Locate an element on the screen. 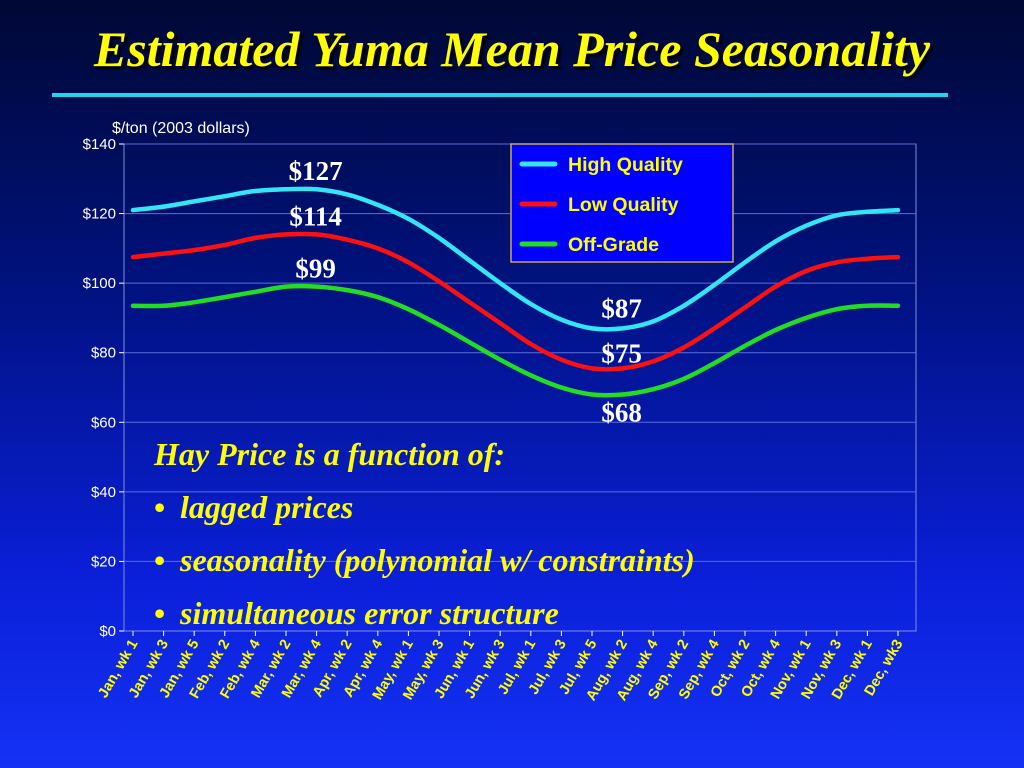 This screenshot has height=768, width=1024. legend-label-high-quality: High Quality is located at coordinates (625, 165).